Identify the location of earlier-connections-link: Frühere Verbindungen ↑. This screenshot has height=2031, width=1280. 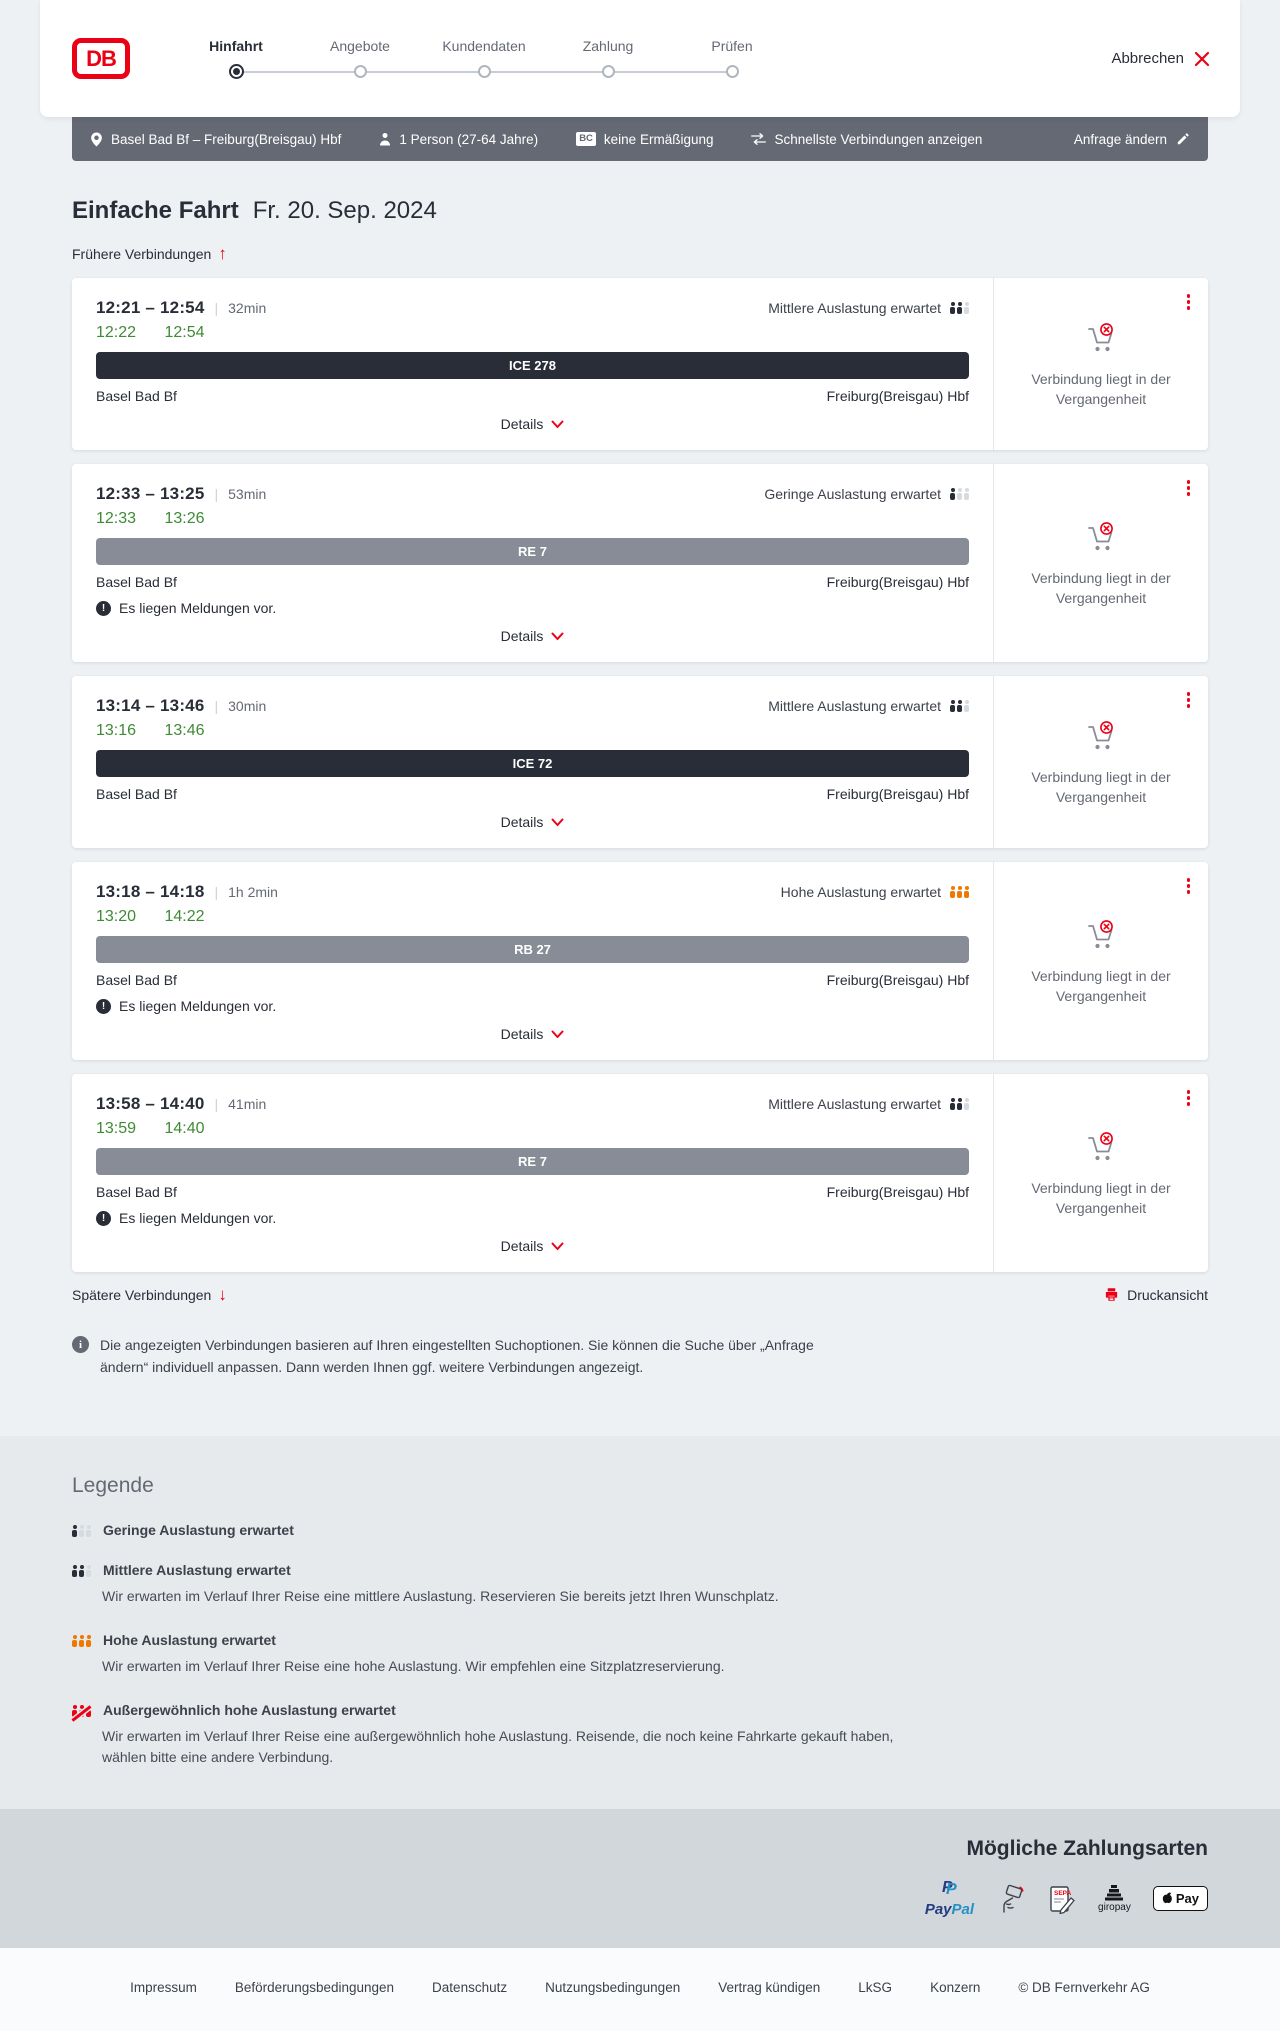
(149, 253).